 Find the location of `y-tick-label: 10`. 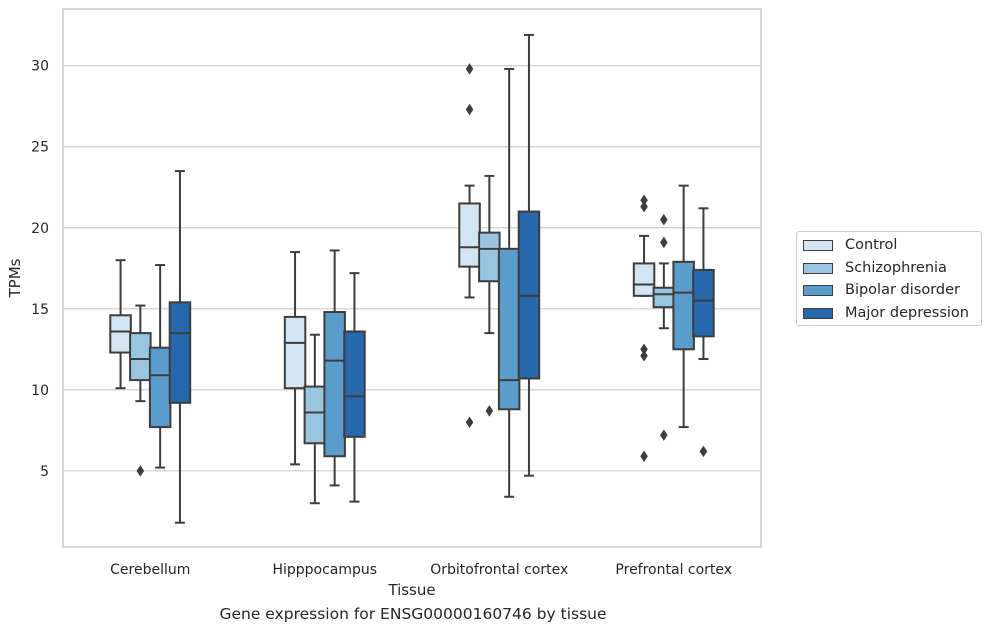

y-tick-label: 10 is located at coordinates (40, 391).